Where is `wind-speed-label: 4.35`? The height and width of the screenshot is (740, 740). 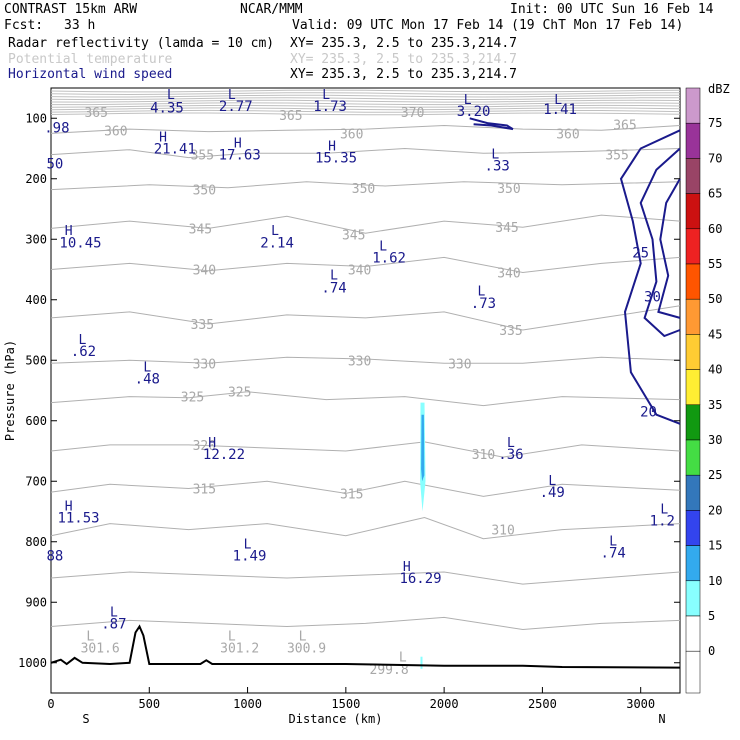 wind-speed-label: 4.35 is located at coordinates (167, 108).